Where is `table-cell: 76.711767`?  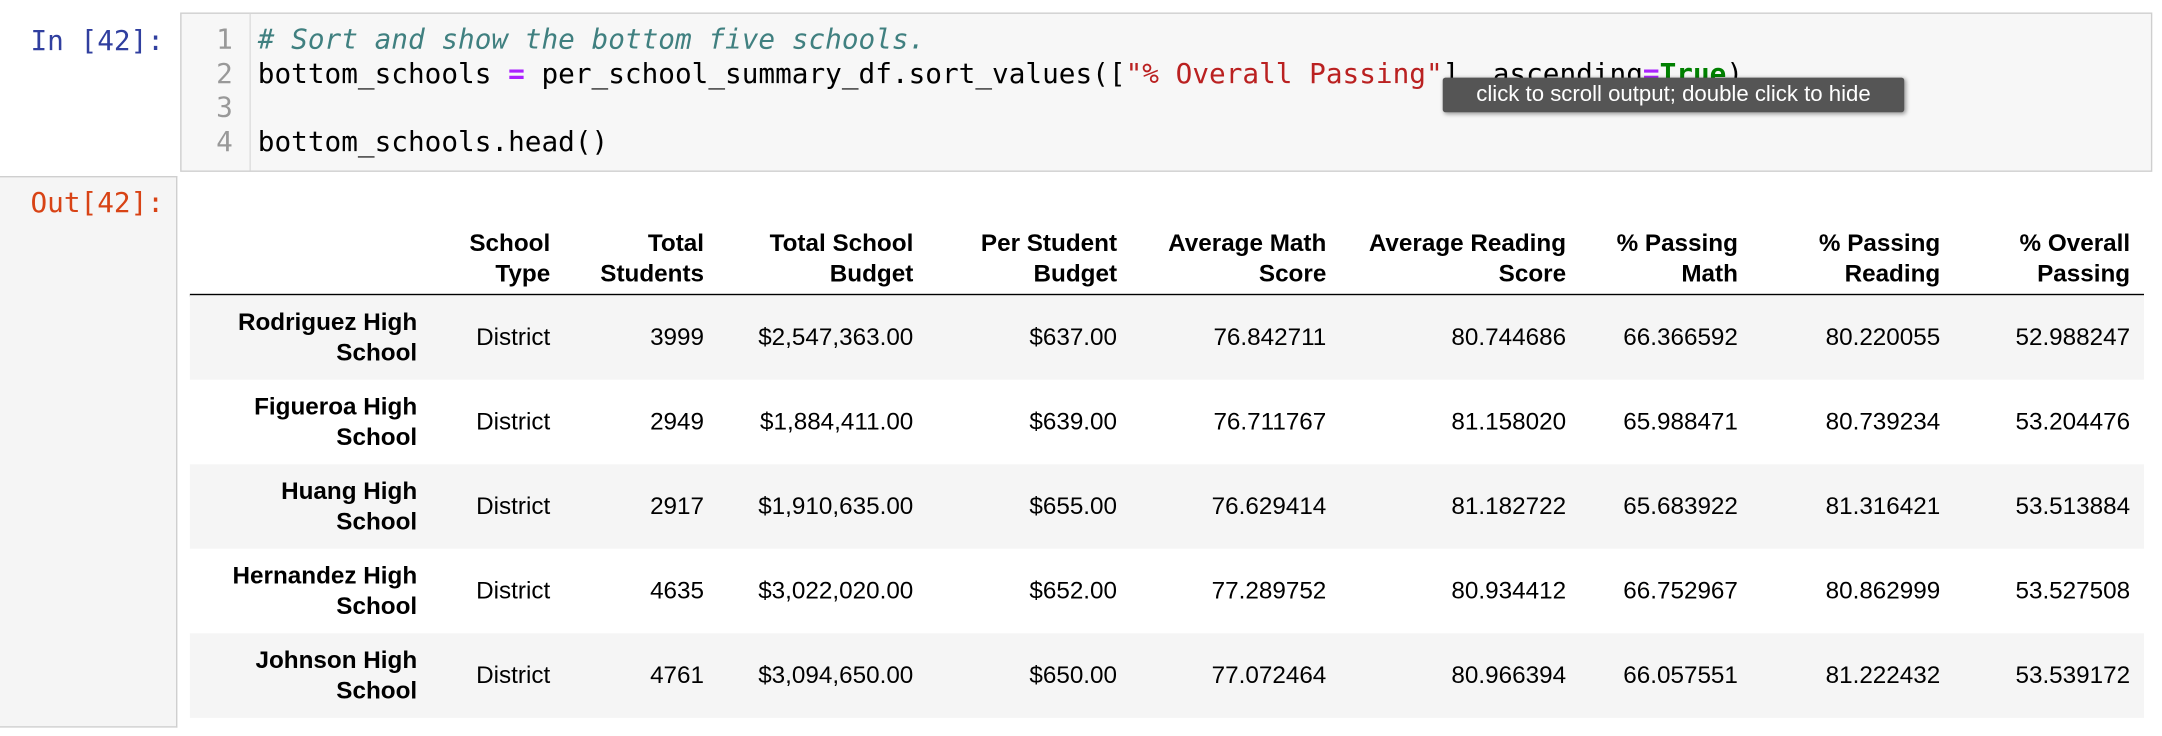 table-cell: 76.711767 is located at coordinates (1270, 421).